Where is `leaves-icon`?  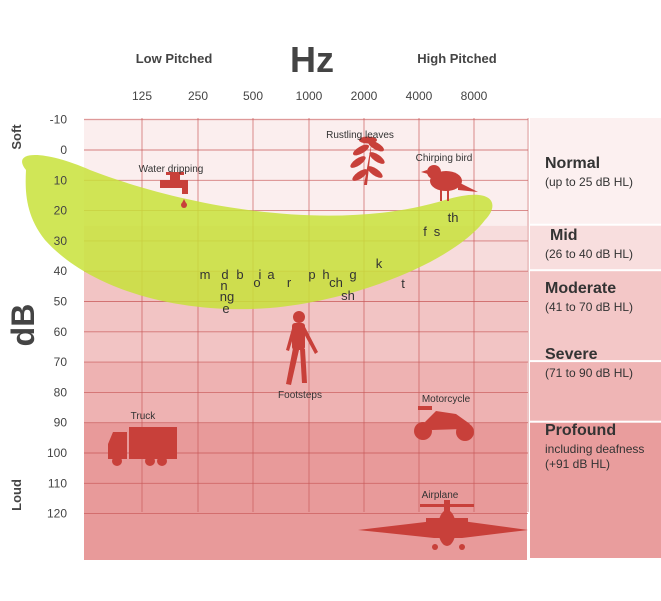
leaves-icon is located at coordinates (367, 160).